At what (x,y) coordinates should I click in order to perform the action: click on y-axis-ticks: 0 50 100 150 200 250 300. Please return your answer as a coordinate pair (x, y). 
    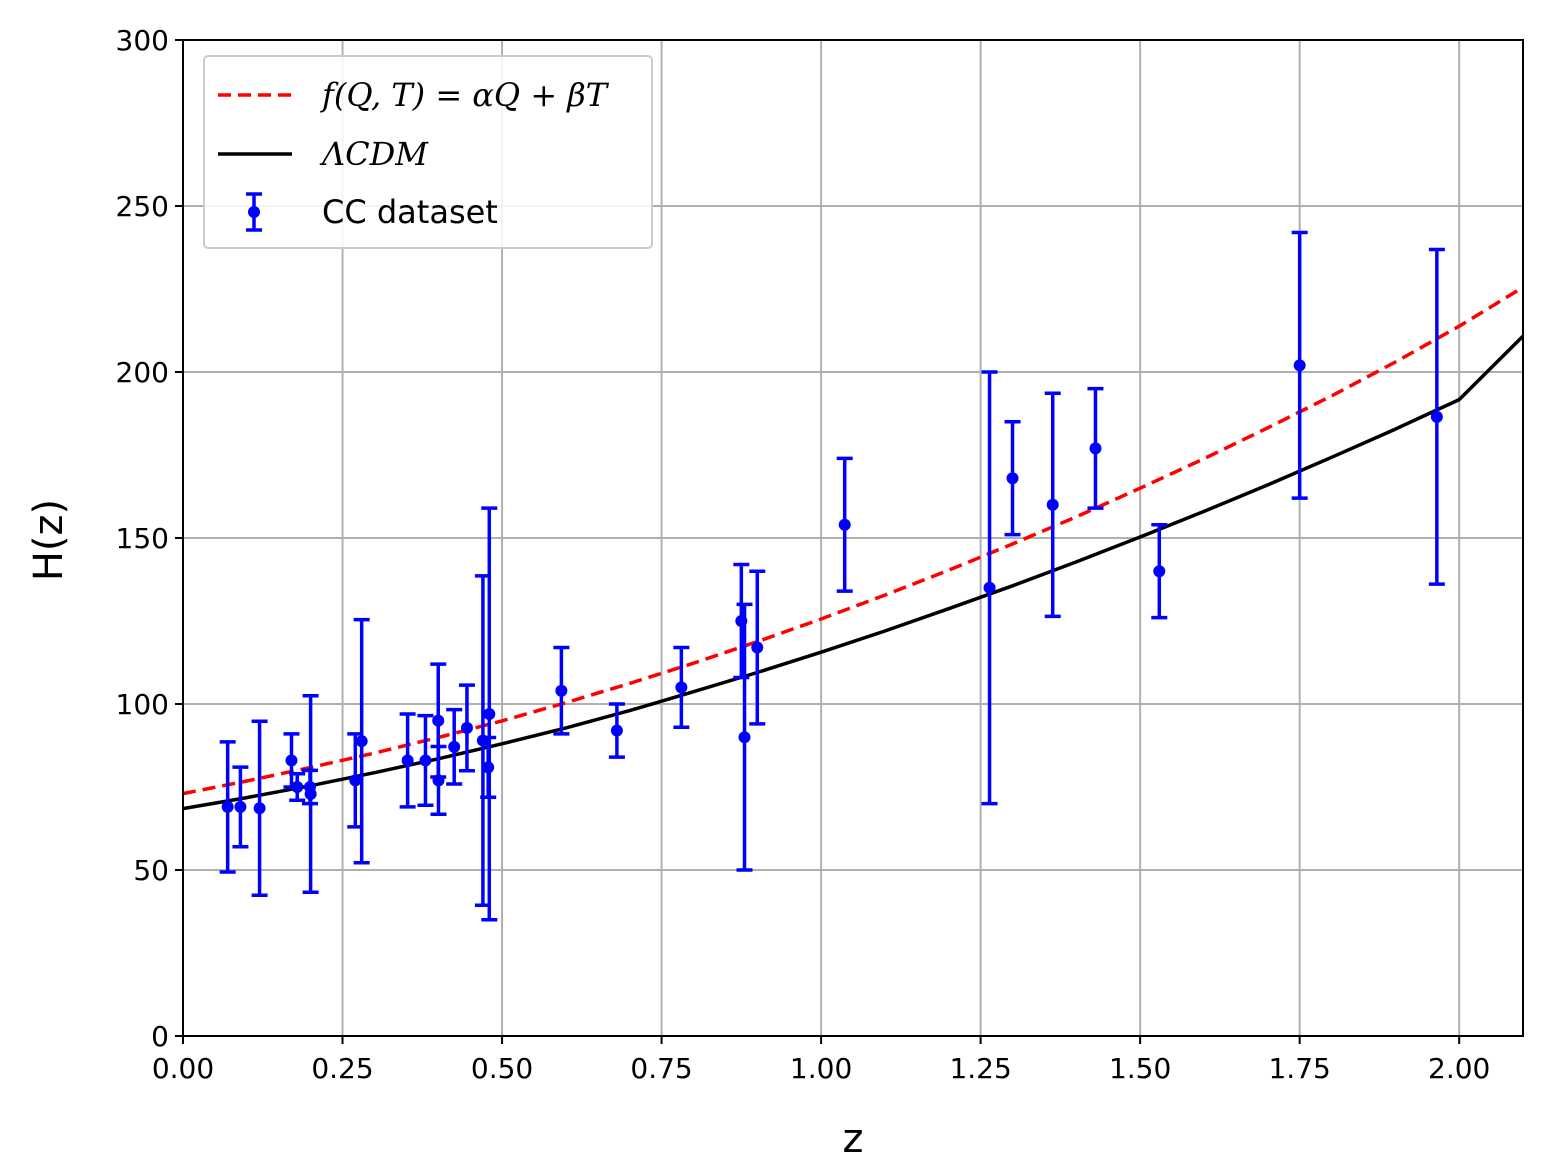
    Looking at the image, I should click on (149, 538).